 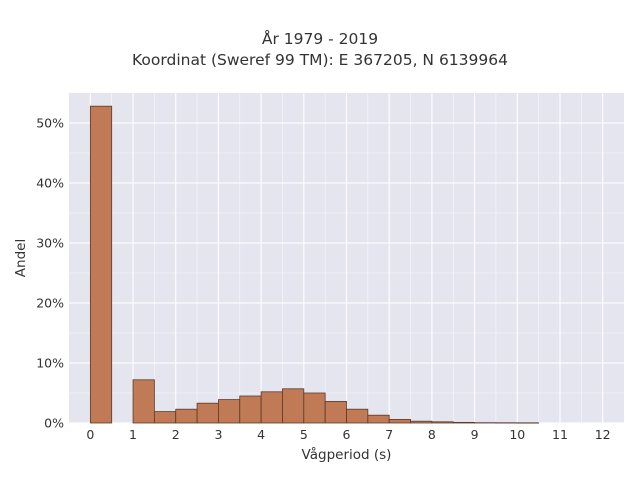 I want to click on x-tick-label: 9, so click(x=475, y=434).